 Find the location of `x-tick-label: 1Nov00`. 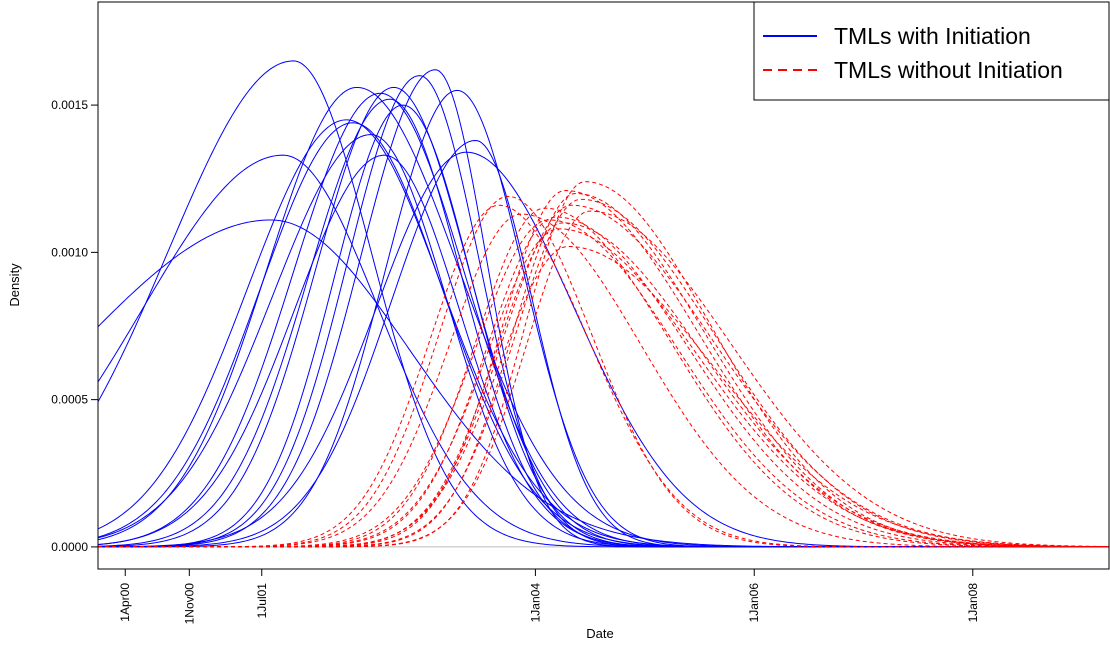

x-tick-label: 1Nov00 is located at coordinates (189, 604).